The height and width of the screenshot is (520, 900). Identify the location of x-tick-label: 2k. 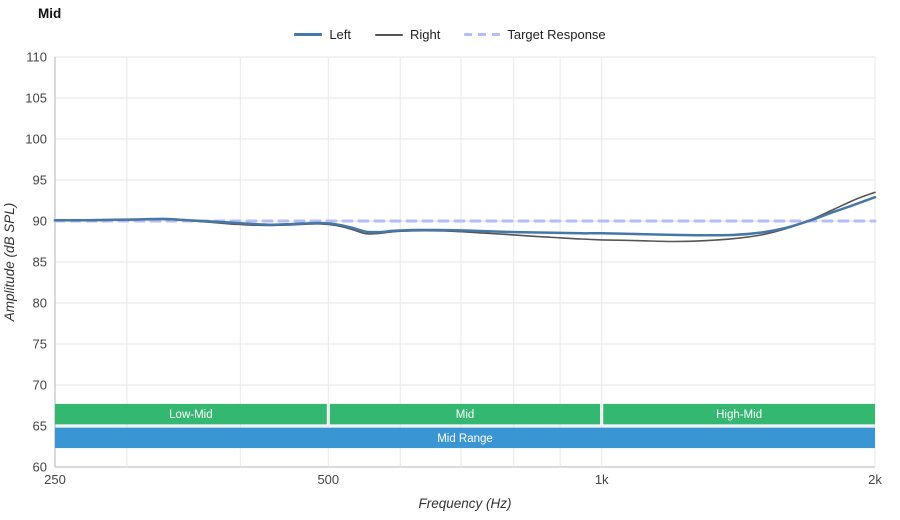
(875, 479).